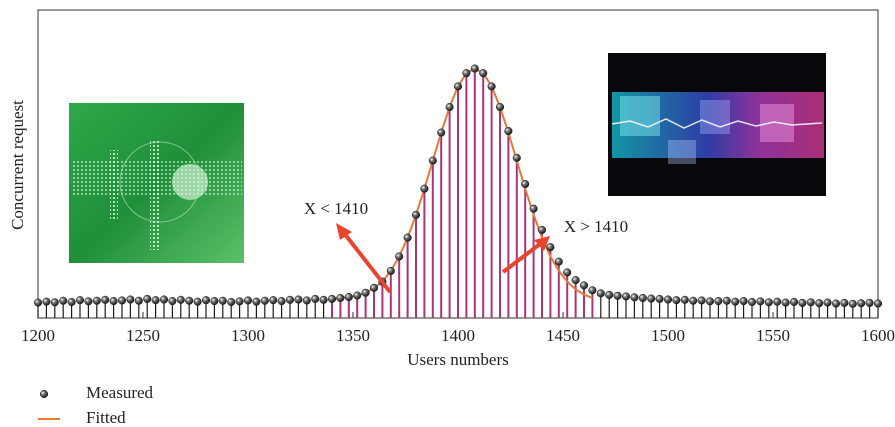 The height and width of the screenshot is (427, 895). Describe the element at coordinates (878, 335) in the screenshot. I see `x-tick-label: 1600` at that location.